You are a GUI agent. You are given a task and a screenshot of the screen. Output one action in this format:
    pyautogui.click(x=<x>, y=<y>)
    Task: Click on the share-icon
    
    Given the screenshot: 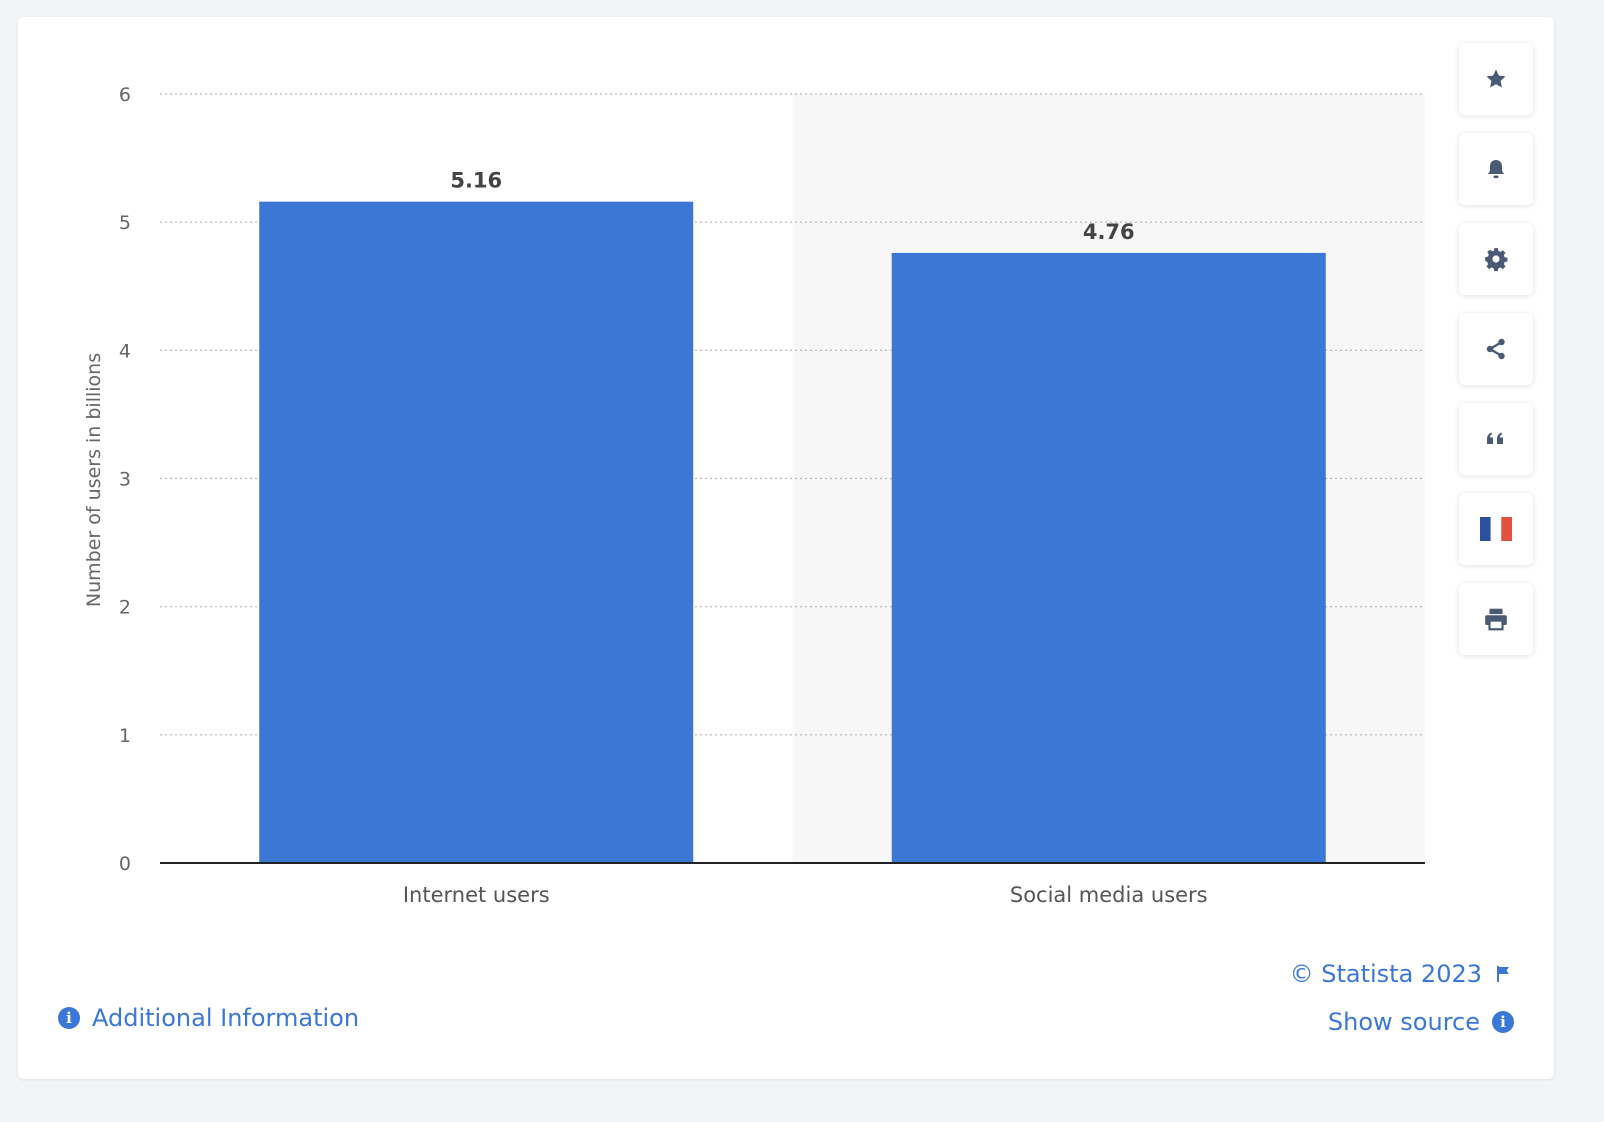 What is the action you would take?
    pyautogui.click(x=1495, y=349)
    